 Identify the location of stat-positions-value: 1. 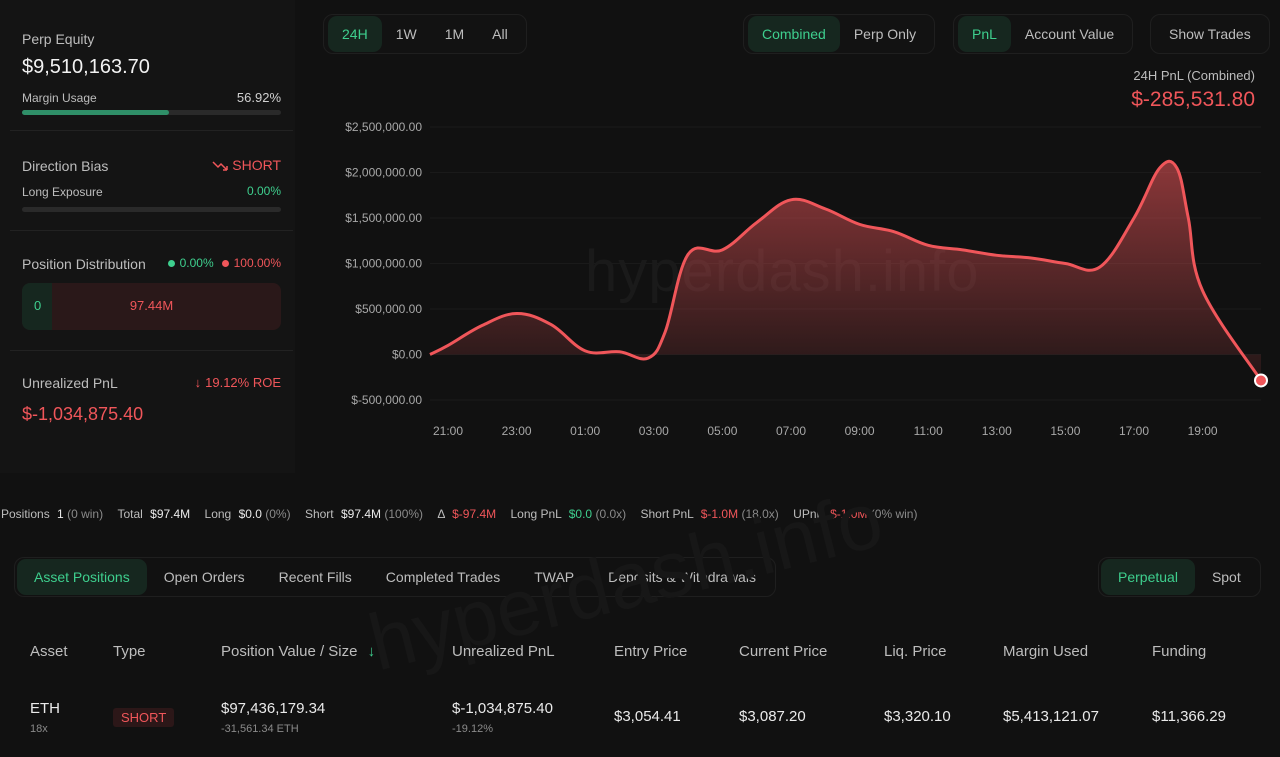
(60, 514).